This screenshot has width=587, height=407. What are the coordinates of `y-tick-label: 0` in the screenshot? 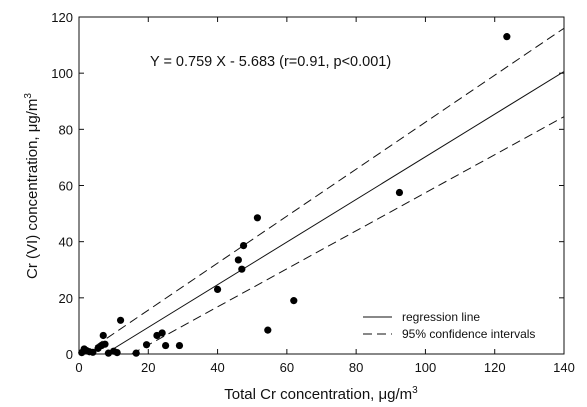 It's located at (69, 354).